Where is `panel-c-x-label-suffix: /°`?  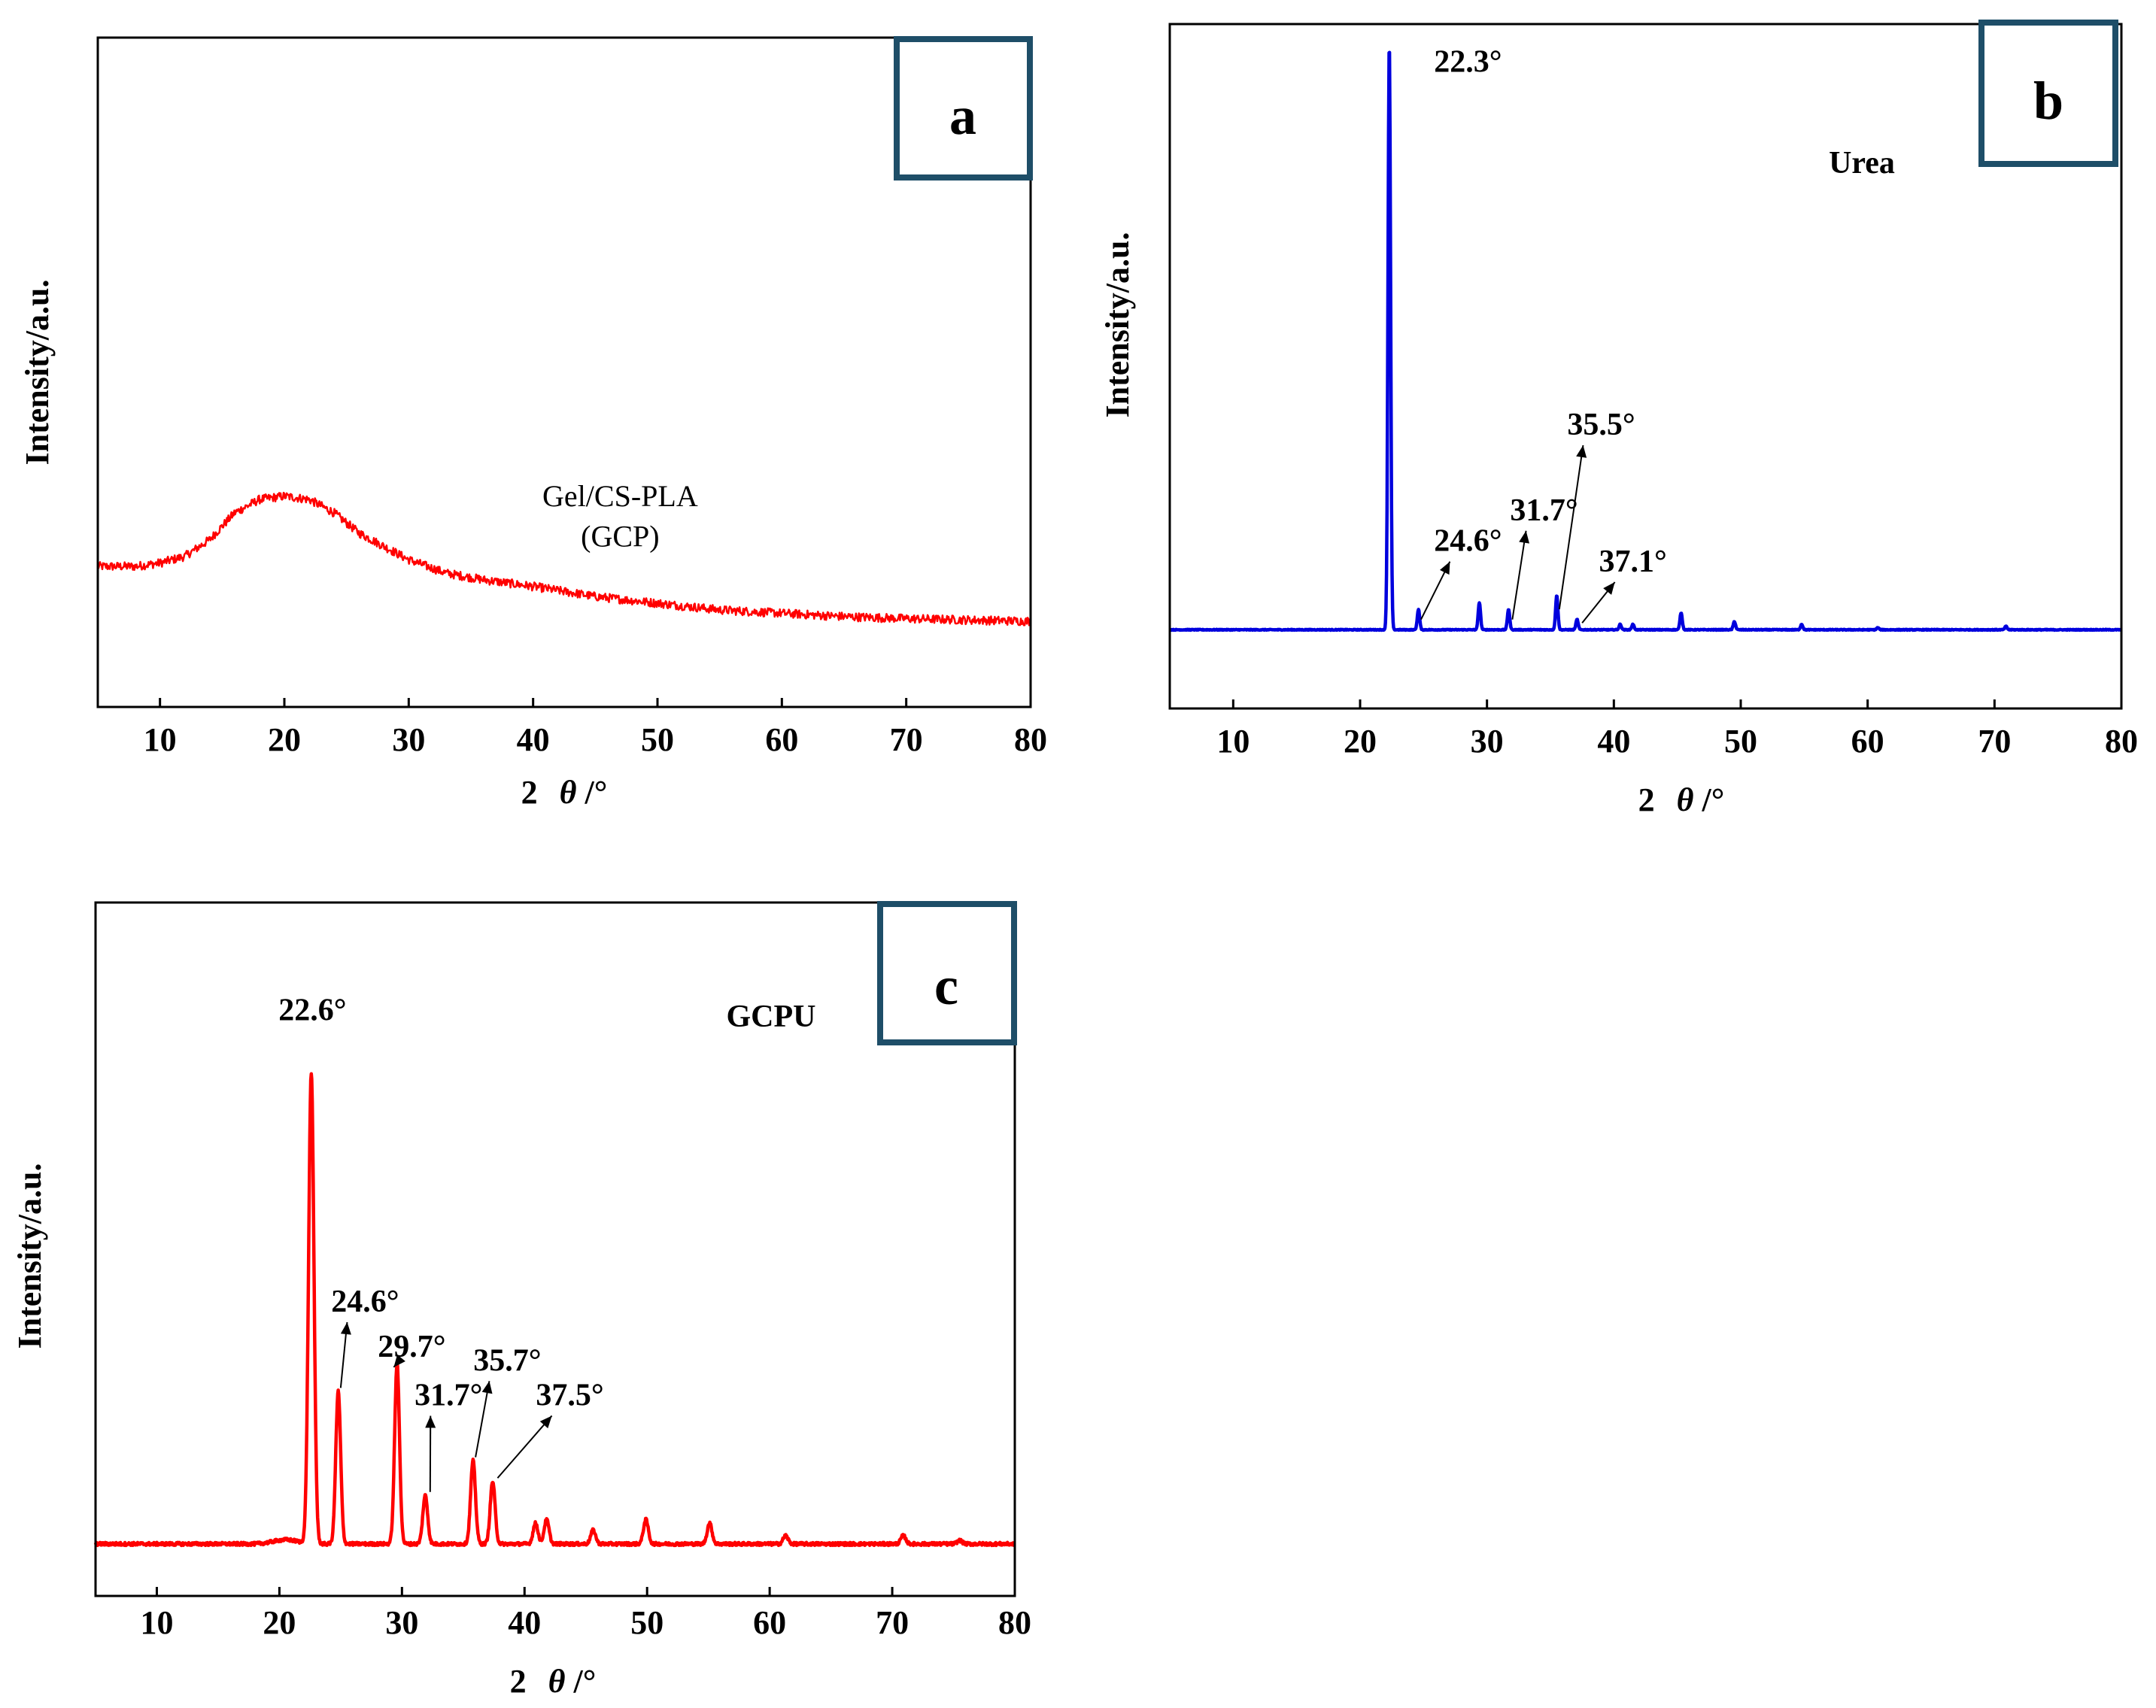 panel-c-x-label-suffix: /° is located at coordinates (585, 1682).